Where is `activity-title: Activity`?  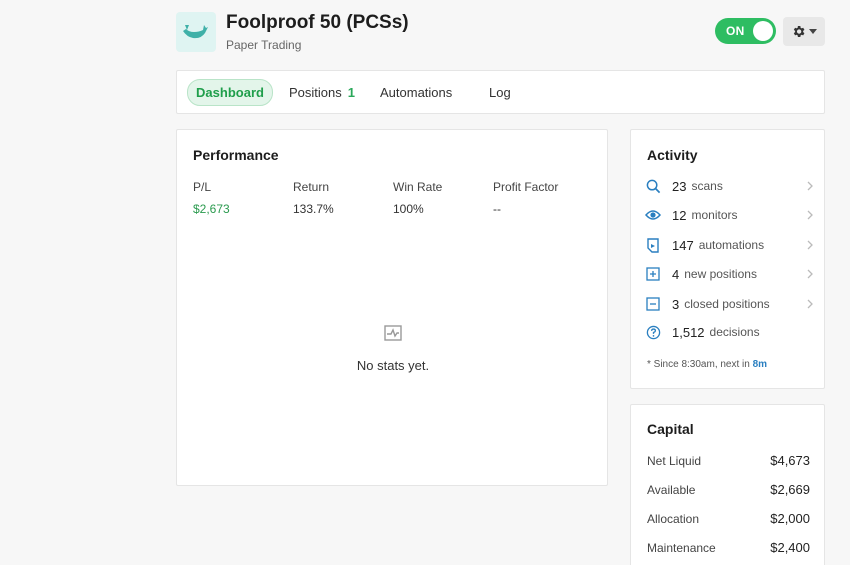 activity-title: Activity is located at coordinates (672, 155).